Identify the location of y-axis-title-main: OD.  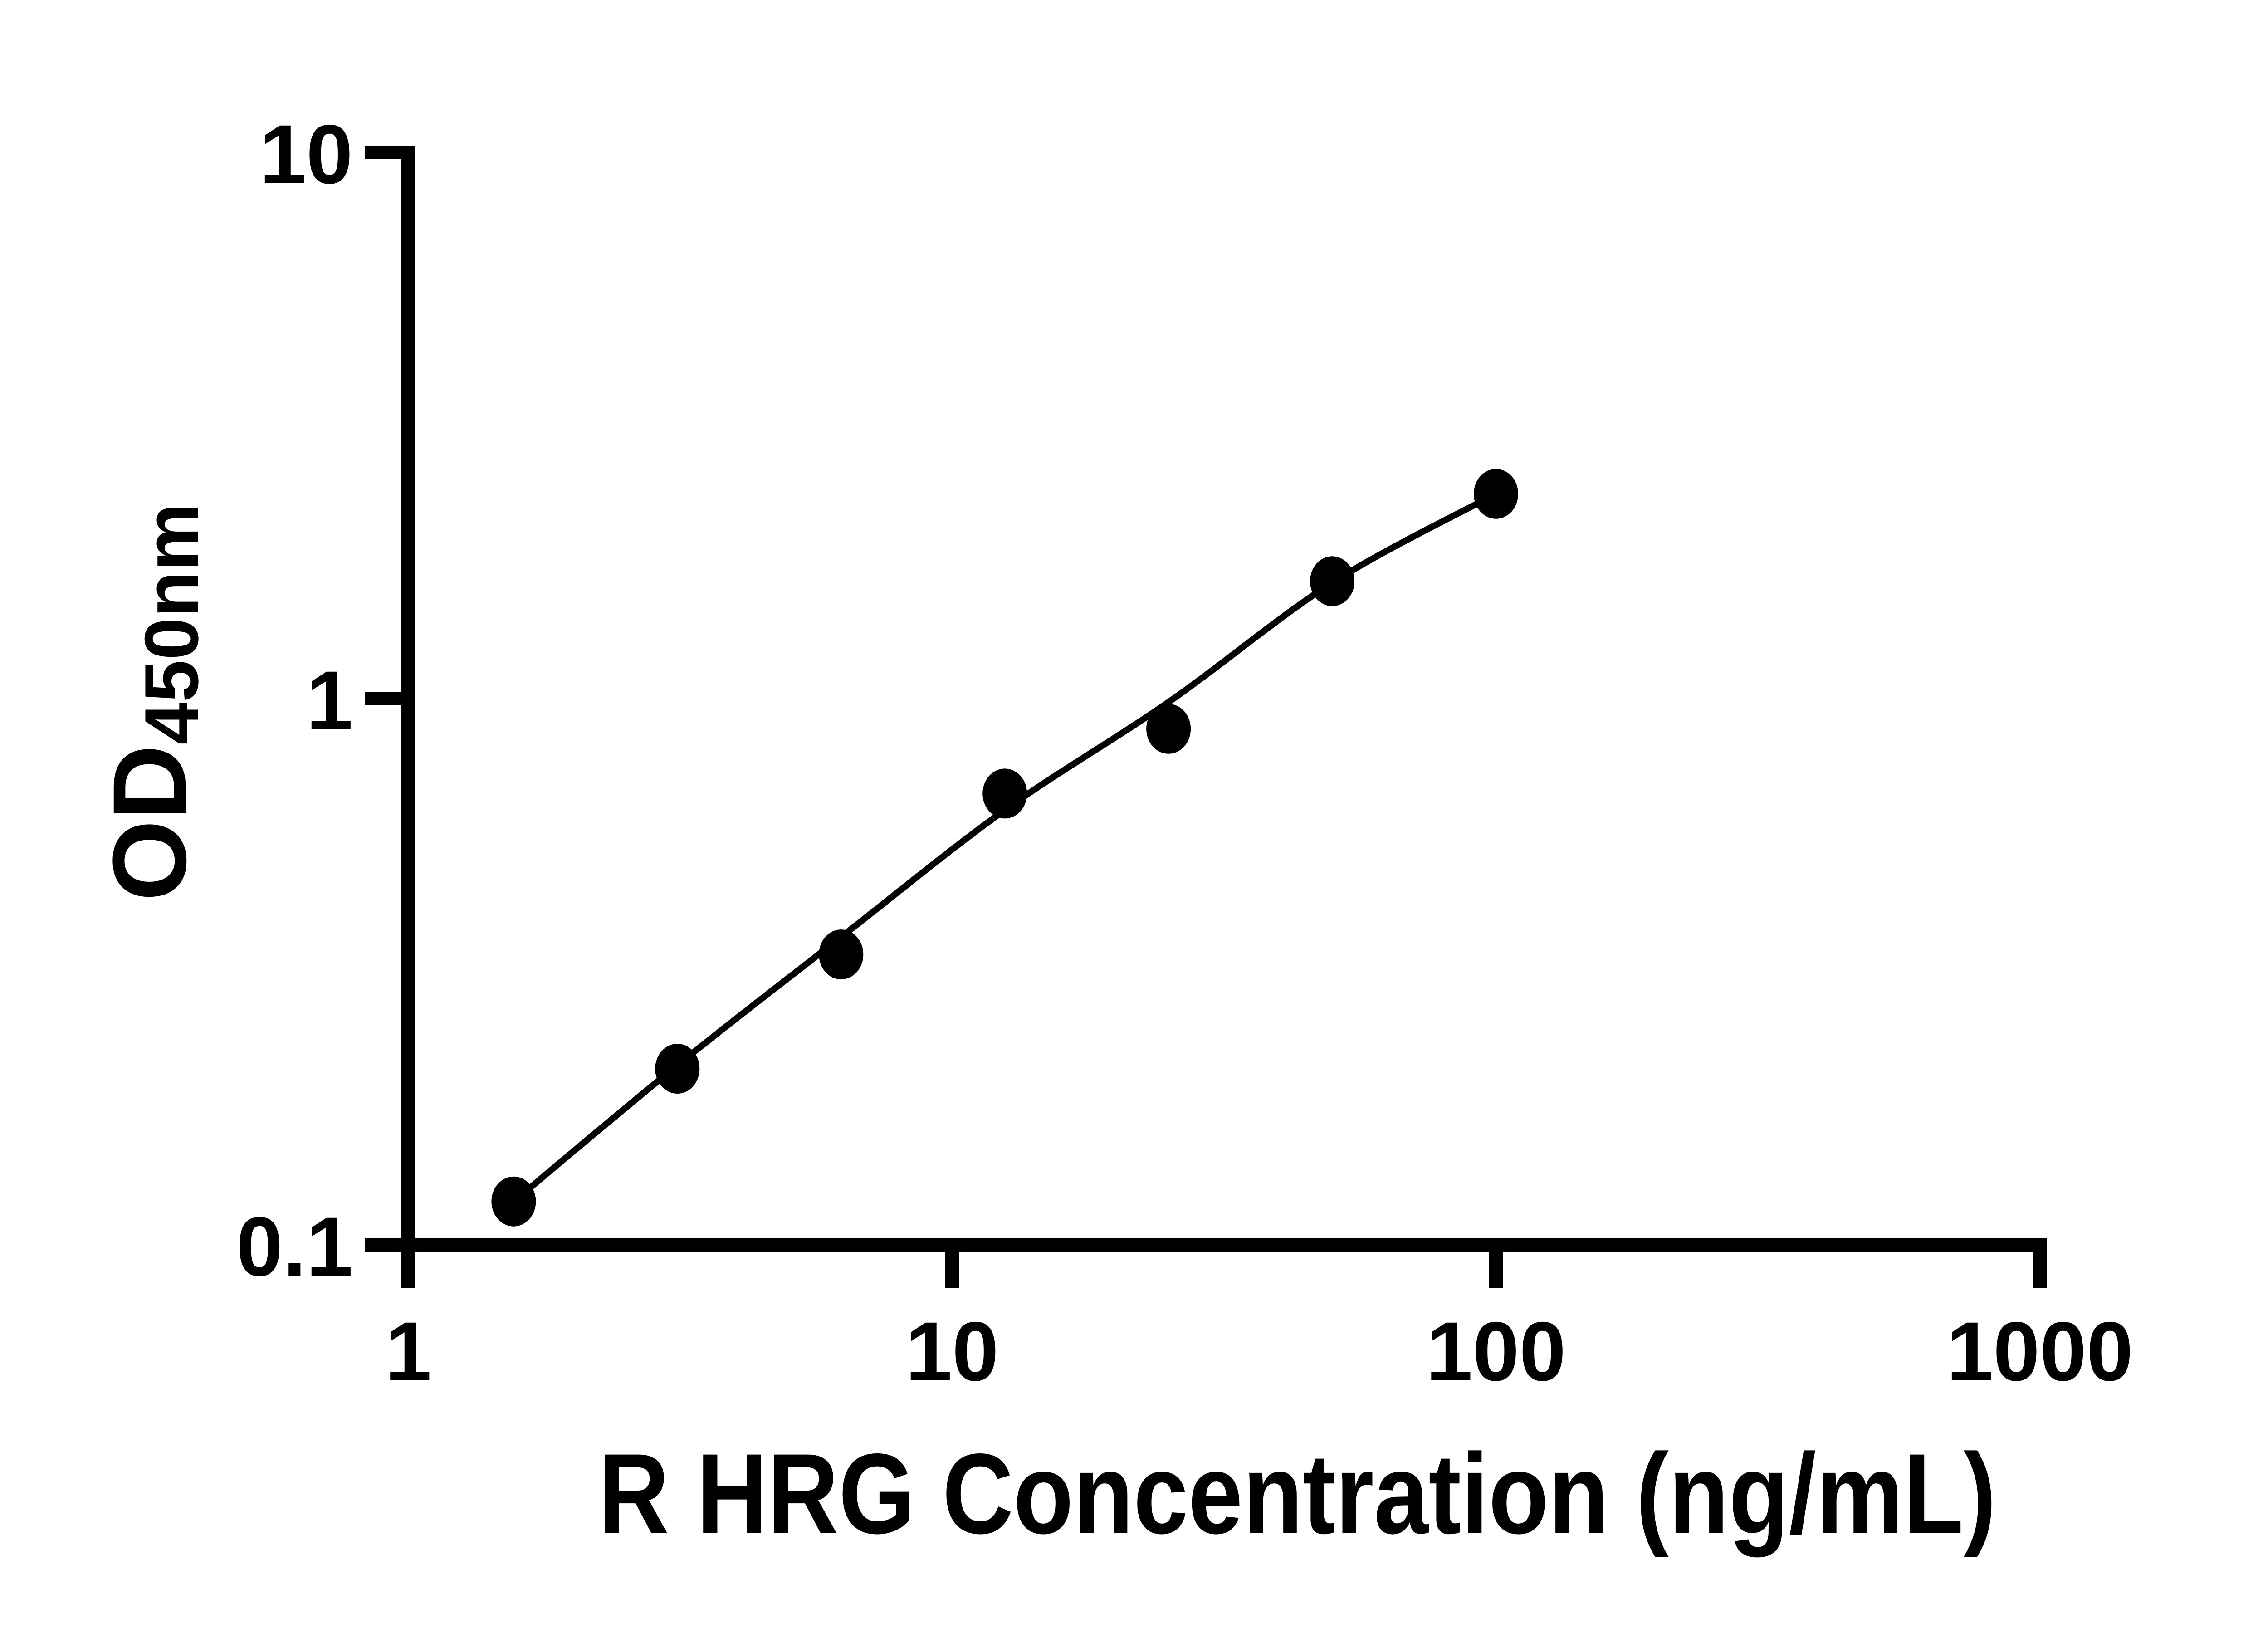
(150, 822).